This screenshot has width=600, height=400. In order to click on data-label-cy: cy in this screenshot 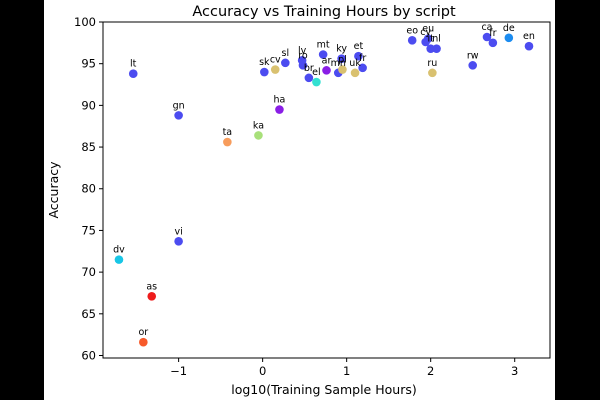, I will do `click(425, 32)`.